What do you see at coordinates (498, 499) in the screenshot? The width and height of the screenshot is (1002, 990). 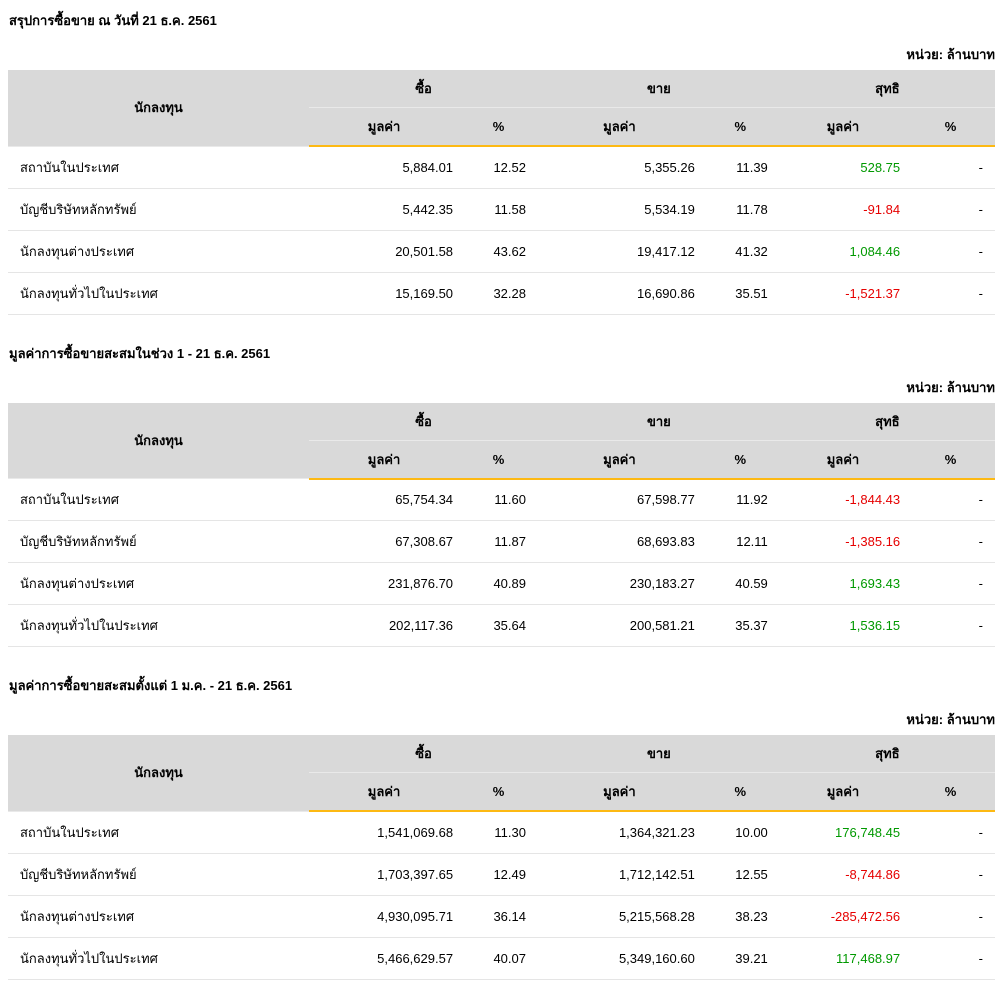 I see `buy-percent: 11.60` at bounding box center [498, 499].